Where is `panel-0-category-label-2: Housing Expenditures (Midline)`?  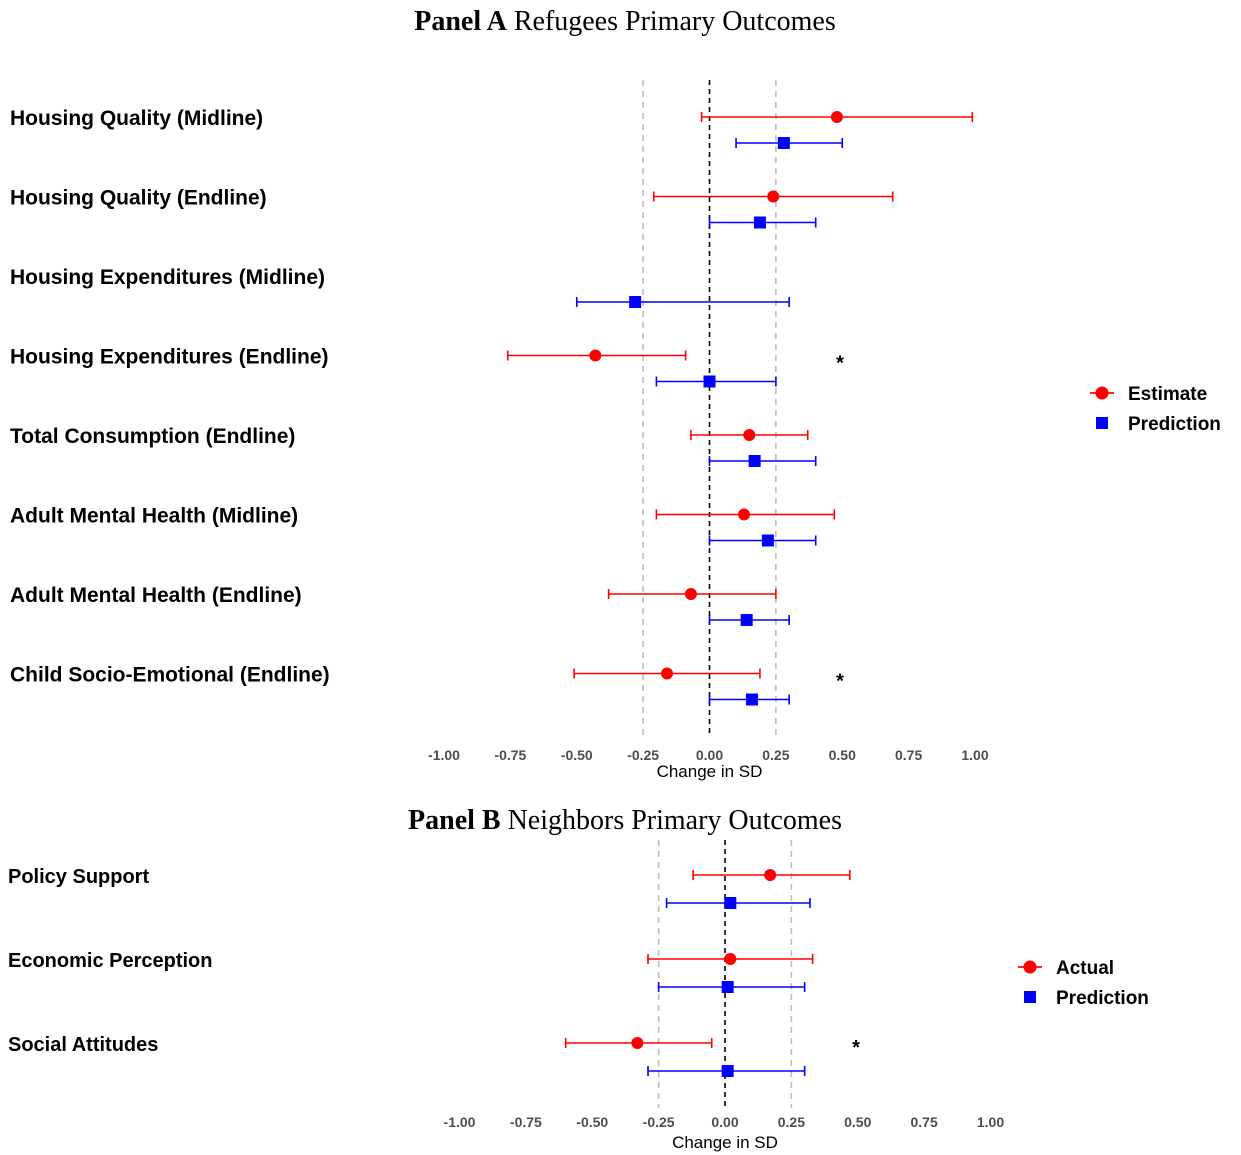 panel-0-category-label-2: Housing Expenditures (Midline) is located at coordinates (167, 277).